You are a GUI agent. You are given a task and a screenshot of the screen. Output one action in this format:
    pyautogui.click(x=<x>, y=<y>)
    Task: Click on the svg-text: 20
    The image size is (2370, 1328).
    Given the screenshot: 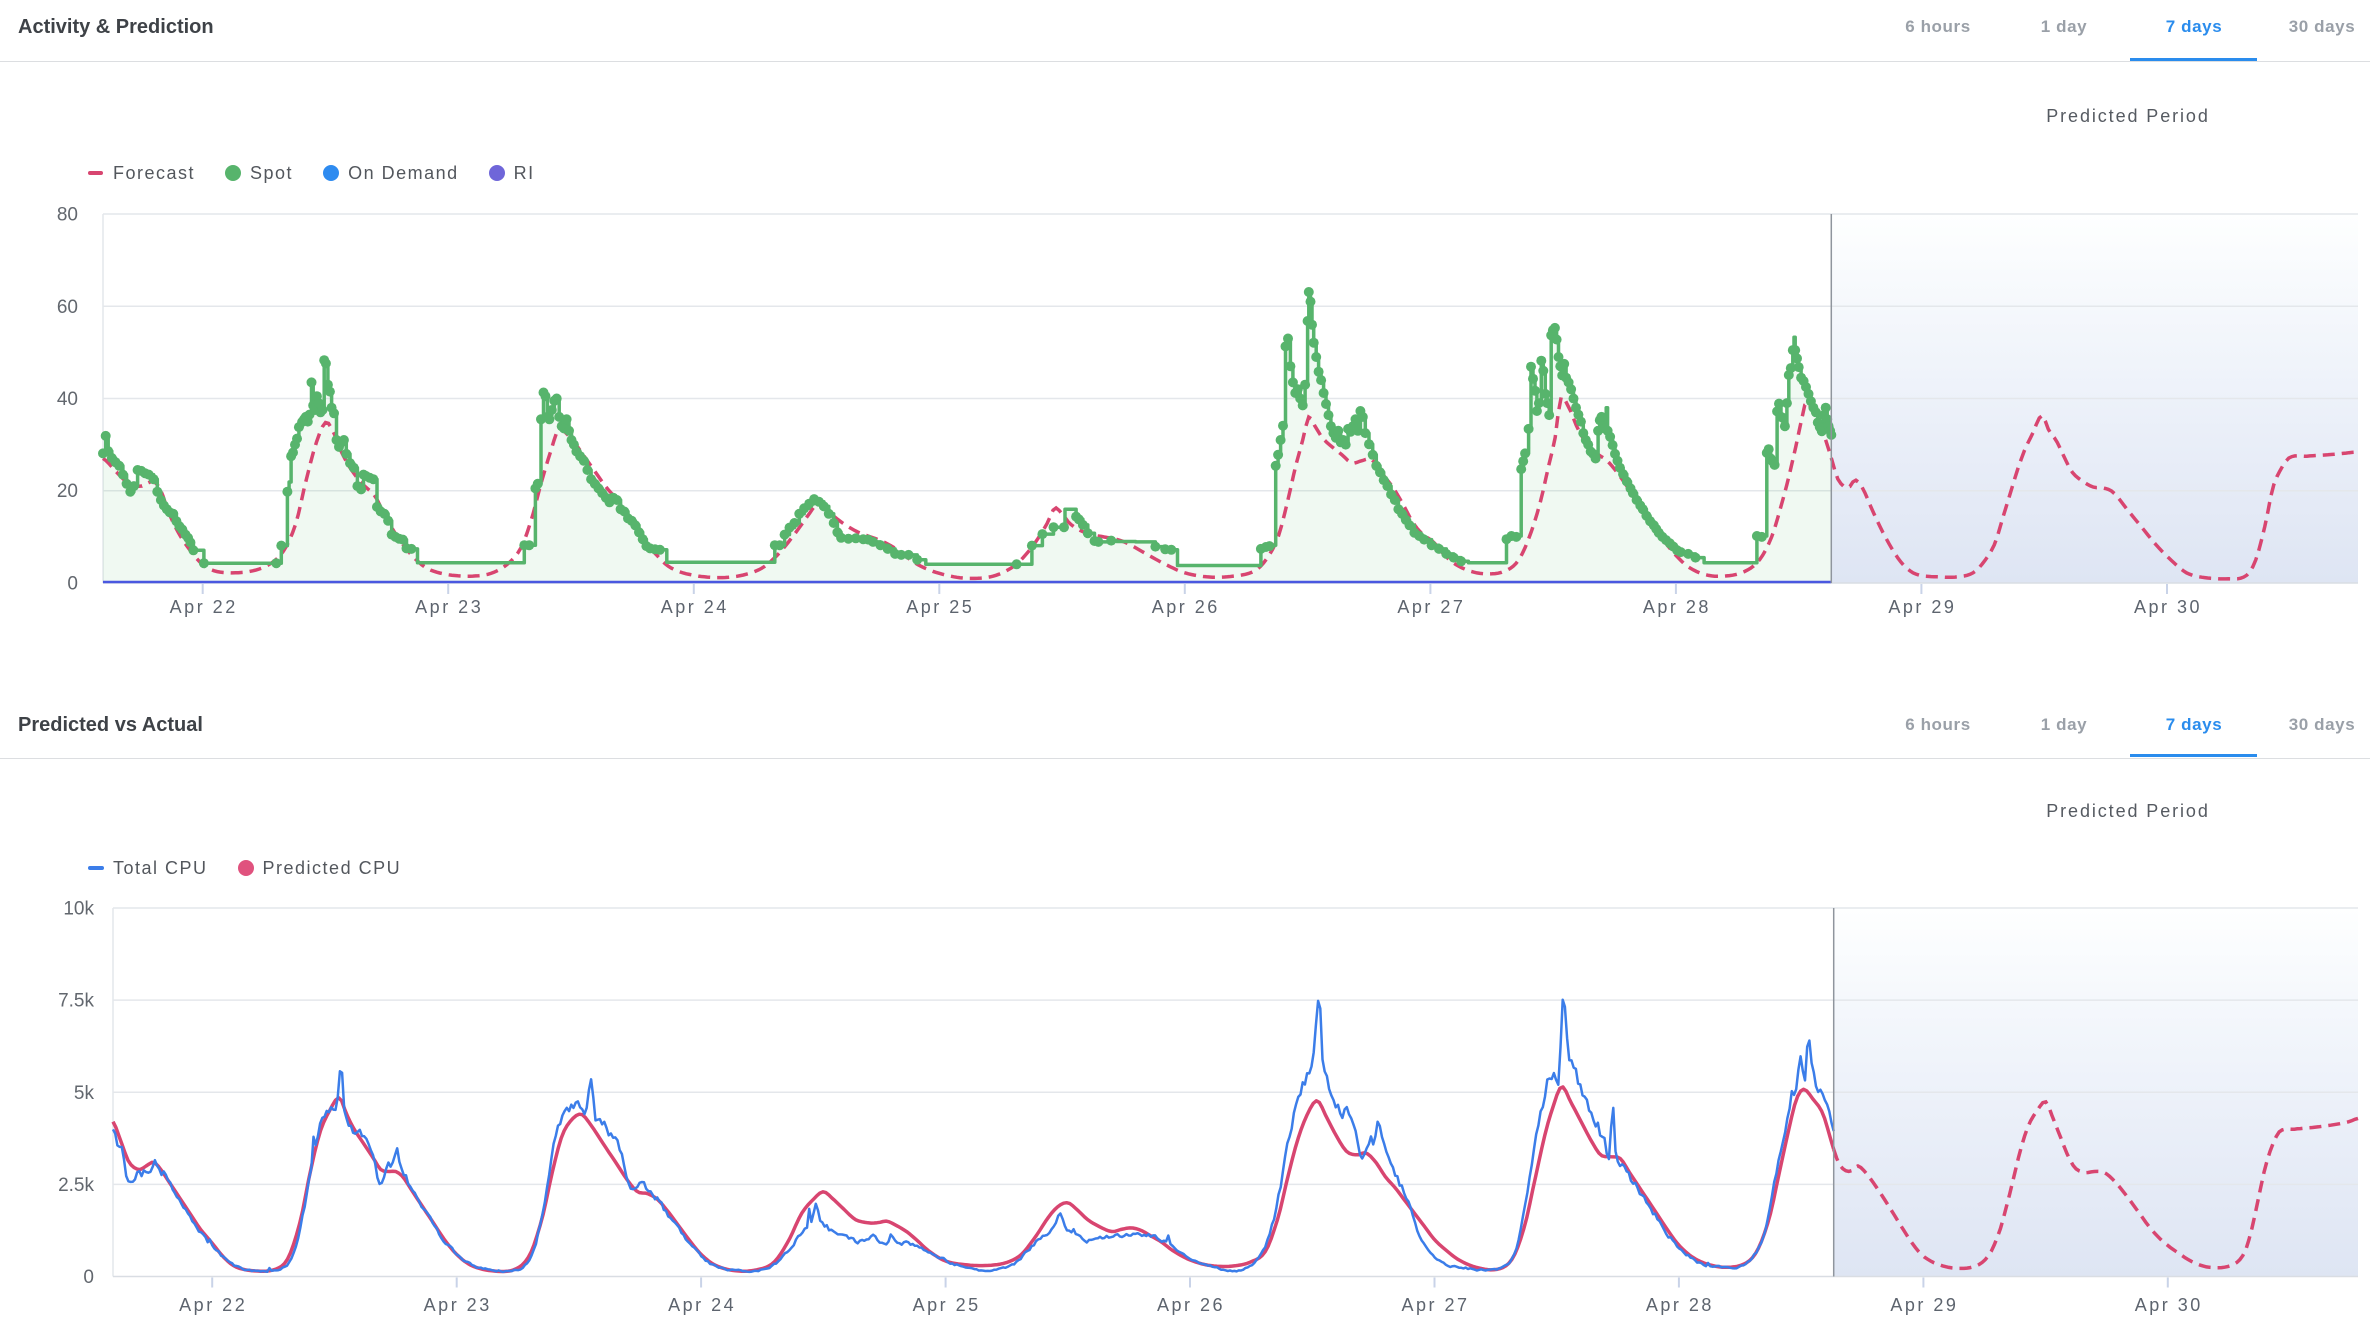 What is the action you would take?
    pyautogui.click(x=67, y=491)
    